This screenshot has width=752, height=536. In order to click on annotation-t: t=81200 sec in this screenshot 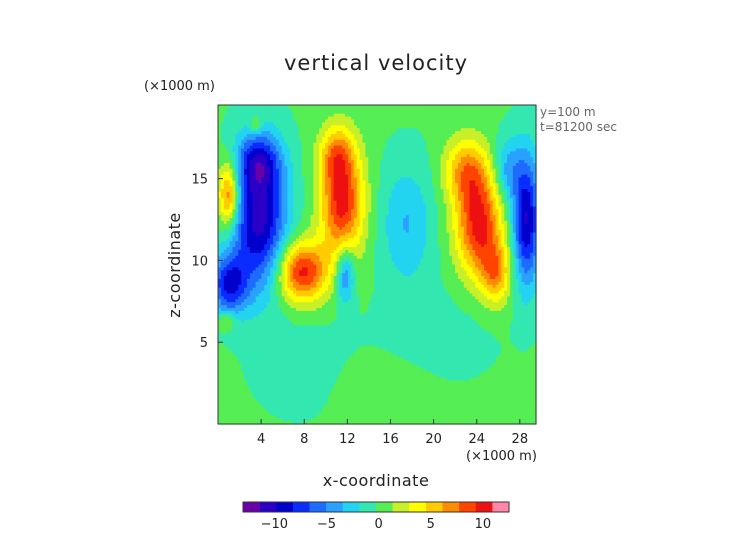, I will do `click(578, 127)`.